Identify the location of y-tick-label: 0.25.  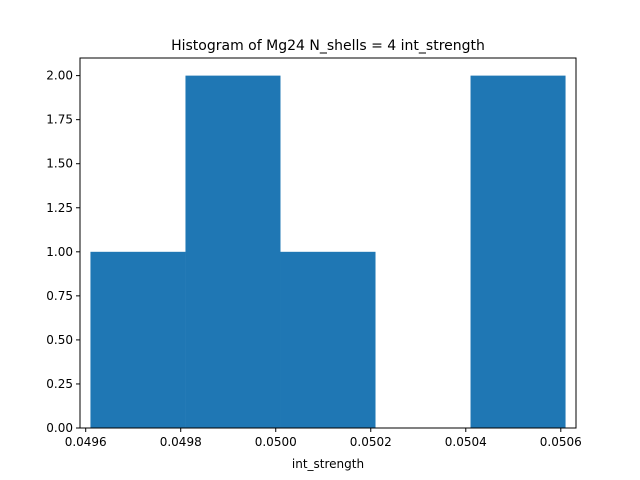
(59, 384).